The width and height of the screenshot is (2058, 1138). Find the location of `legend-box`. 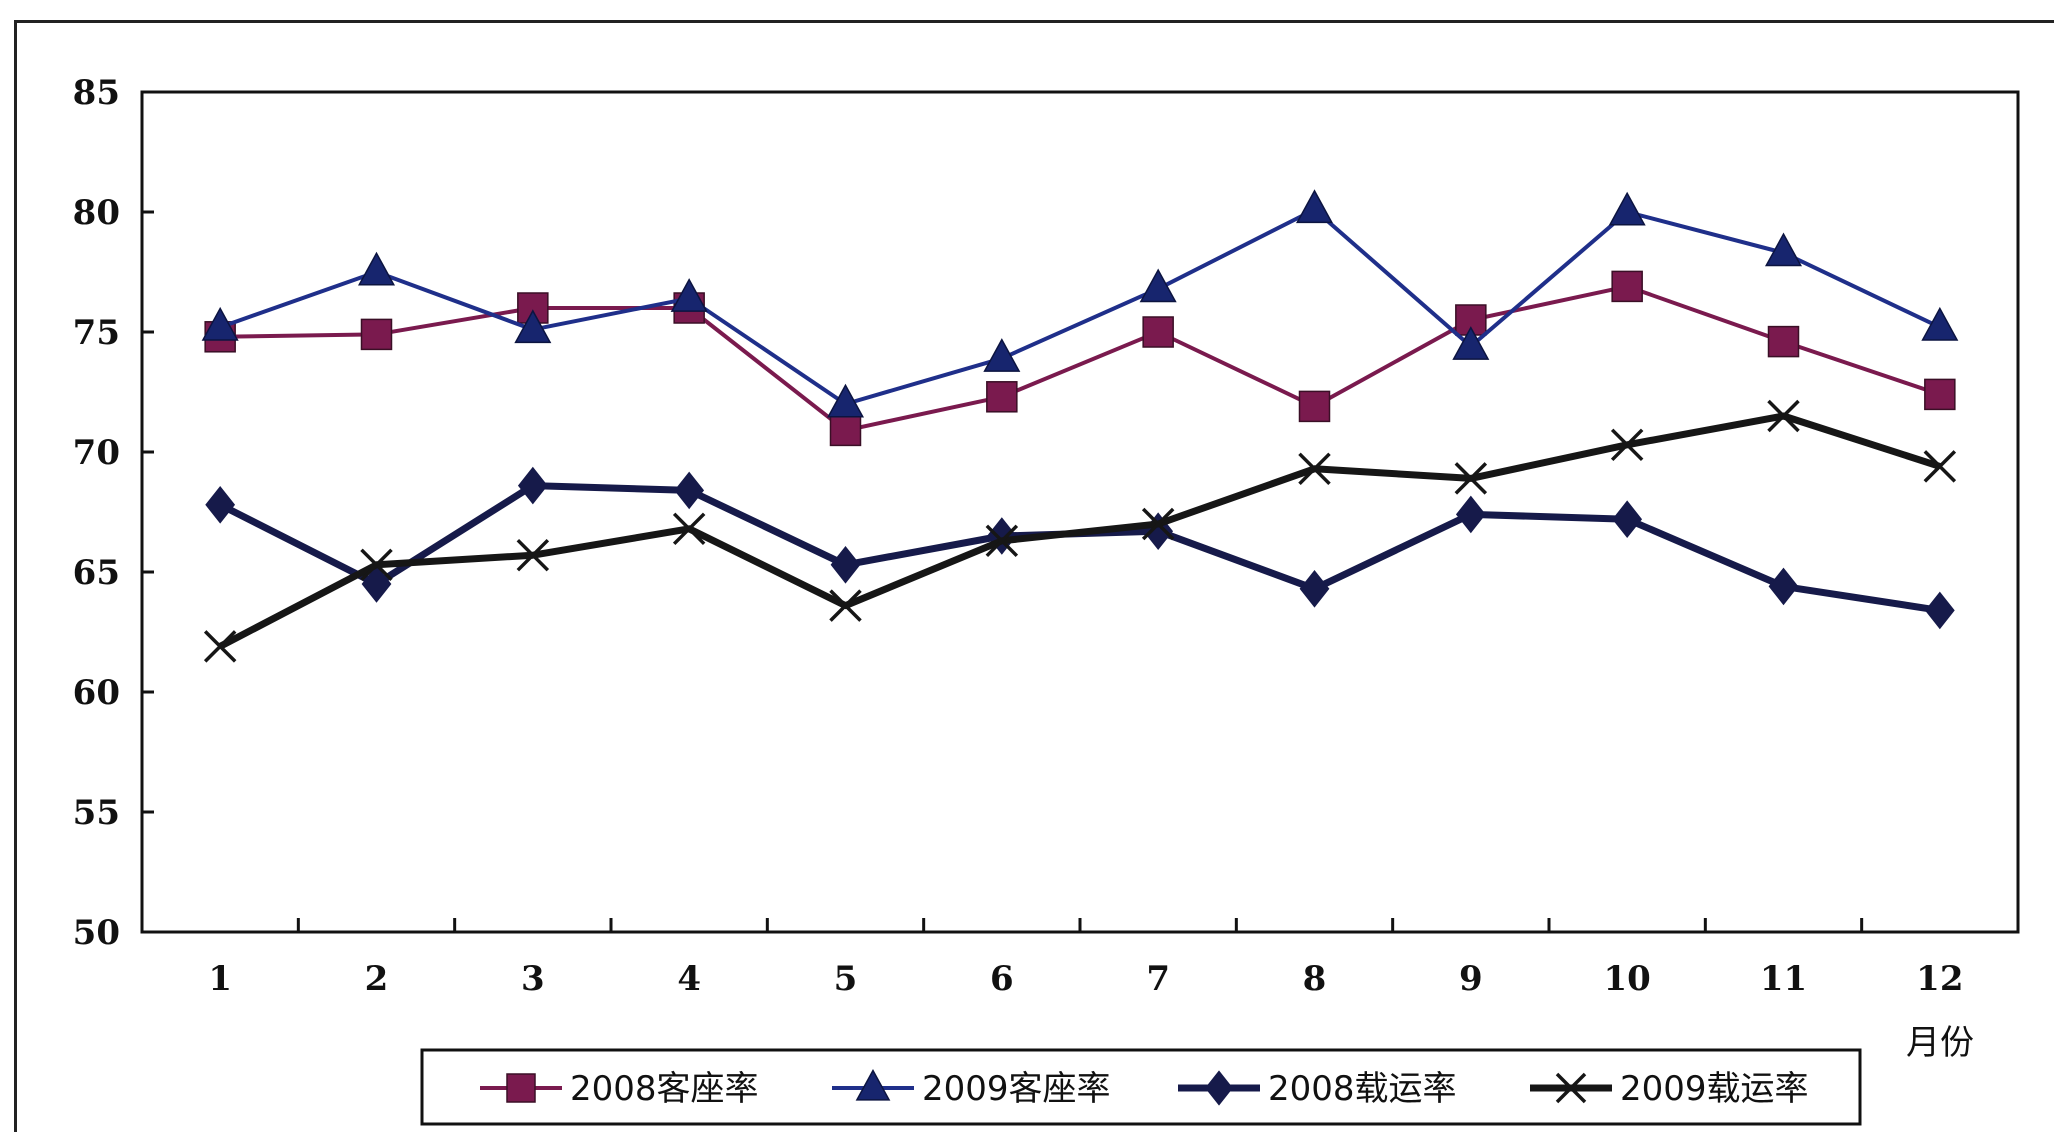

legend-box is located at coordinates (1141, 1087).